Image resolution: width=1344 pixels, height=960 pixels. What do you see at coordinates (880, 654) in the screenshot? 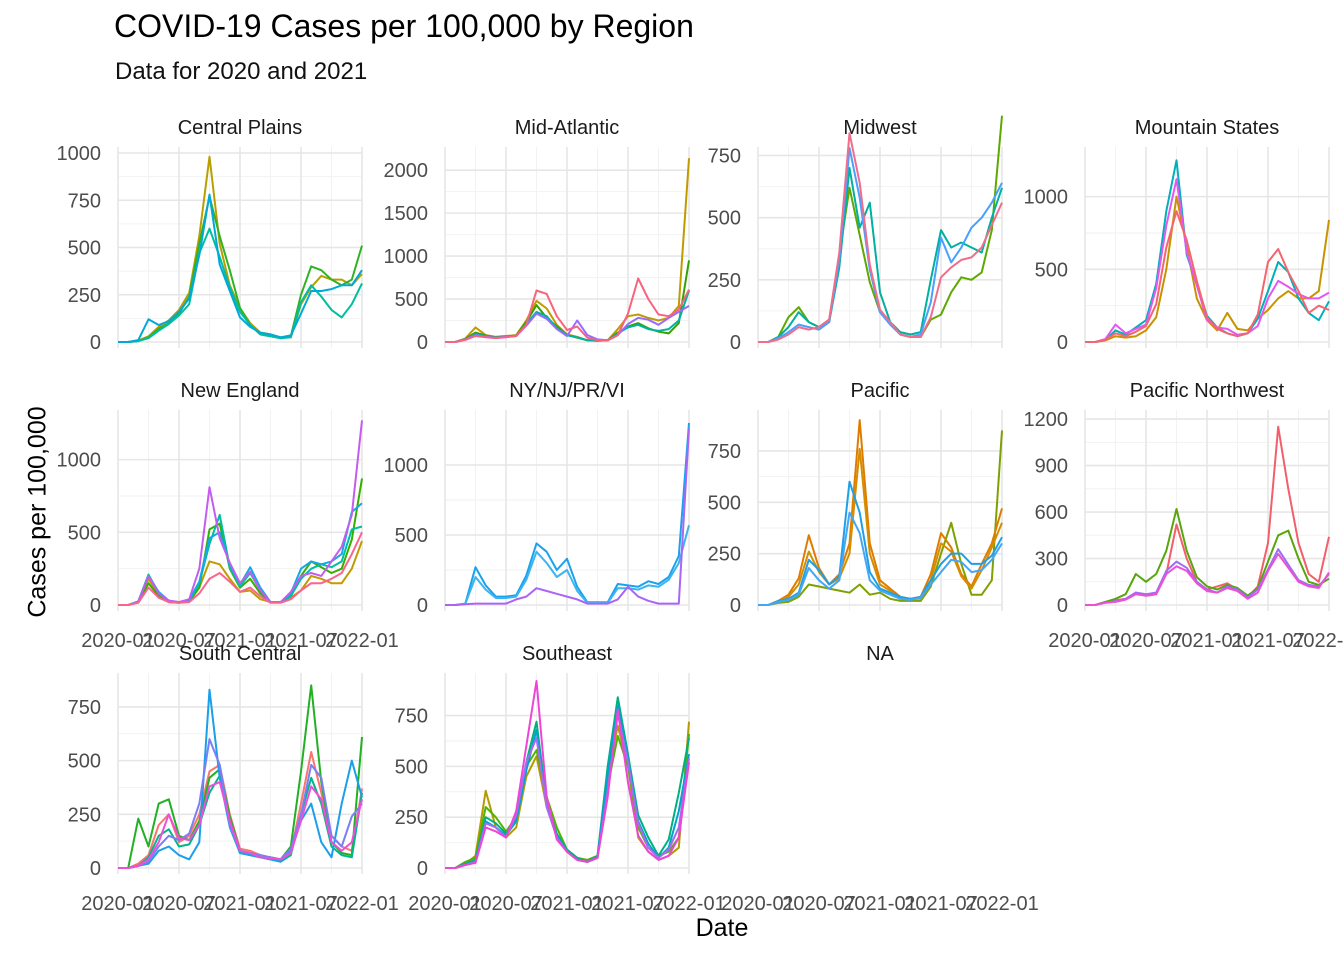
I see `facet-title-na: NA` at bounding box center [880, 654].